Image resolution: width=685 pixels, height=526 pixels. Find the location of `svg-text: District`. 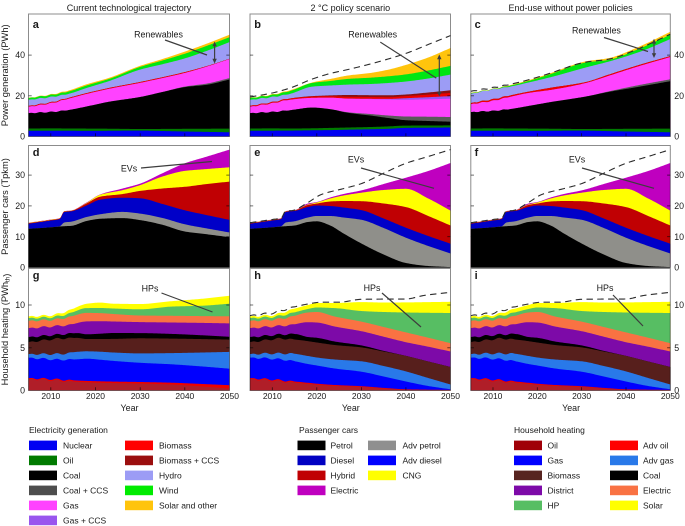

svg-text: District is located at coordinates (561, 491).